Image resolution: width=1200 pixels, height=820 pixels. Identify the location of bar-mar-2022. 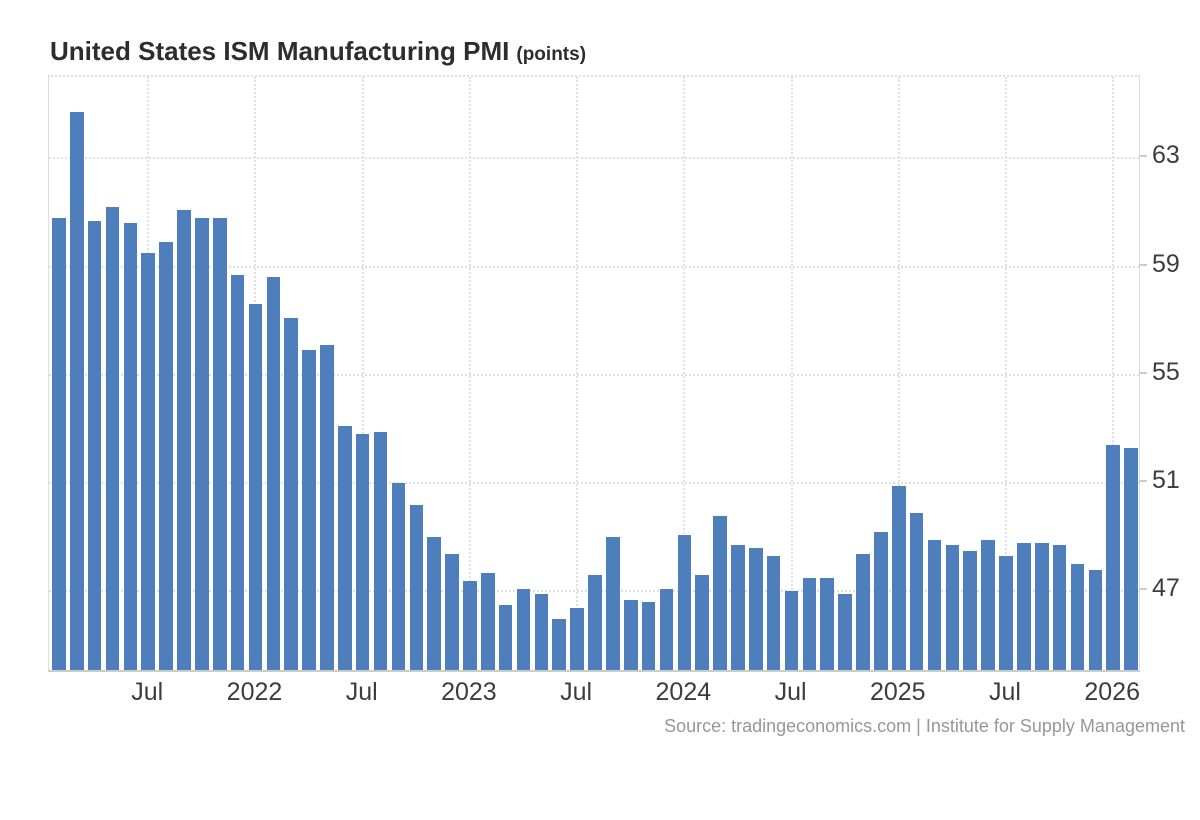
(291, 493).